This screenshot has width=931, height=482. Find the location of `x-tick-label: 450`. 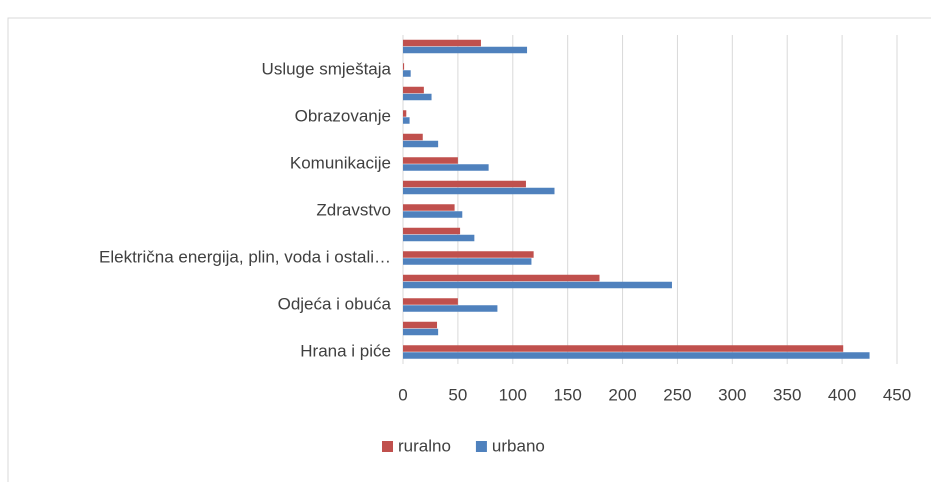

x-tick-label: 450 is located at coordinates (897, 394).